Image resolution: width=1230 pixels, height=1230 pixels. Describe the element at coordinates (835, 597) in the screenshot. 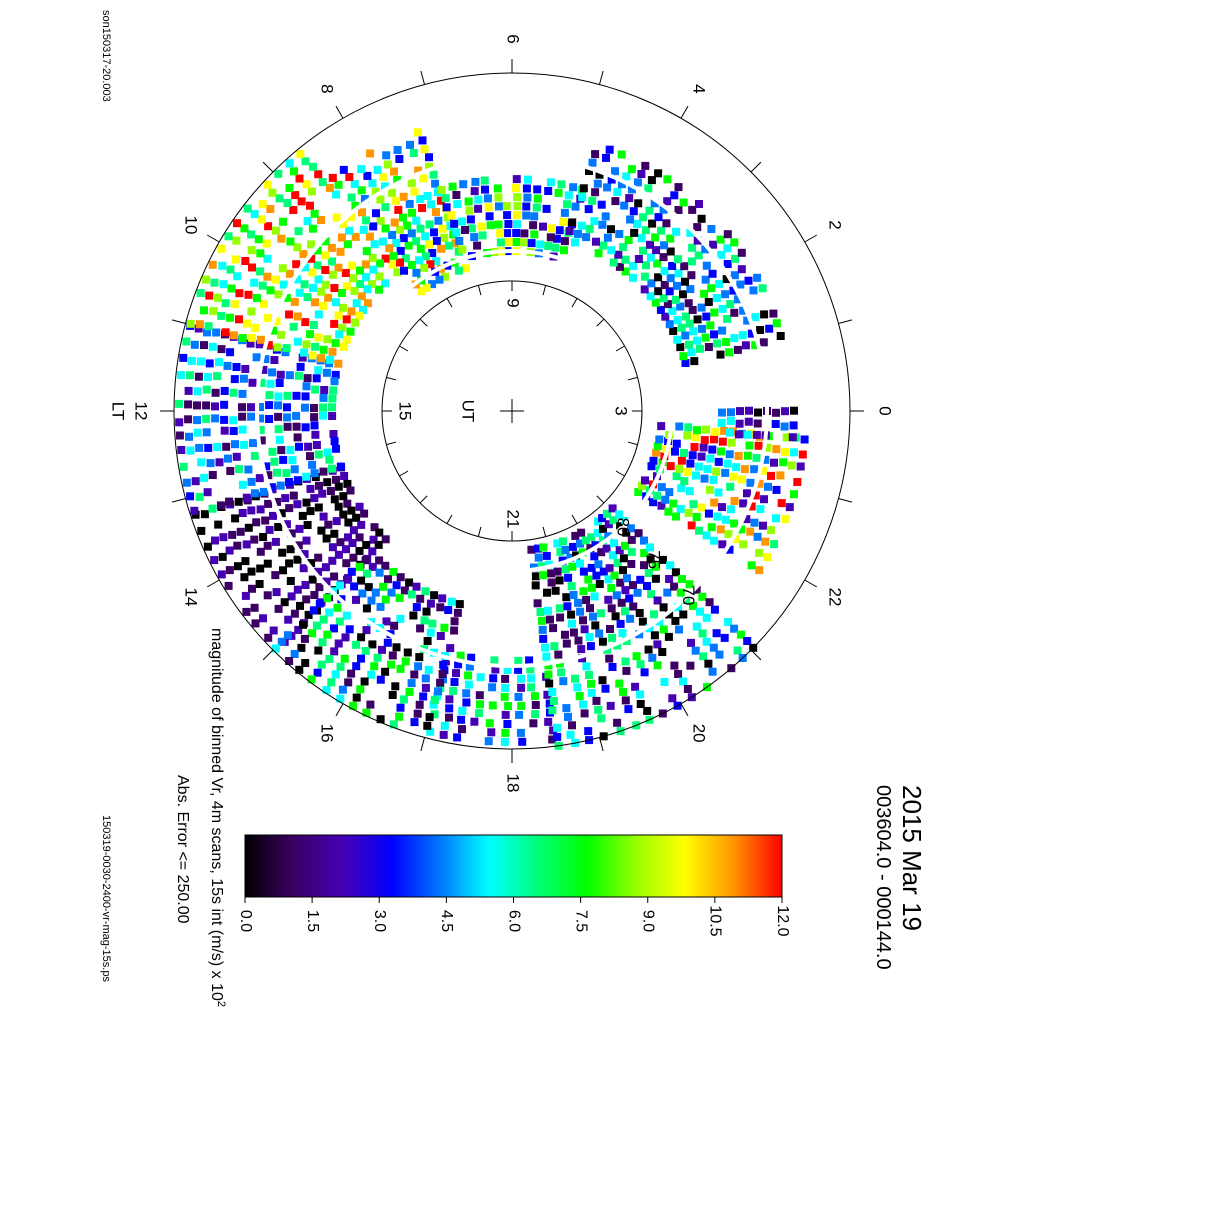

I see `lt-hour-label: 22` at that location.